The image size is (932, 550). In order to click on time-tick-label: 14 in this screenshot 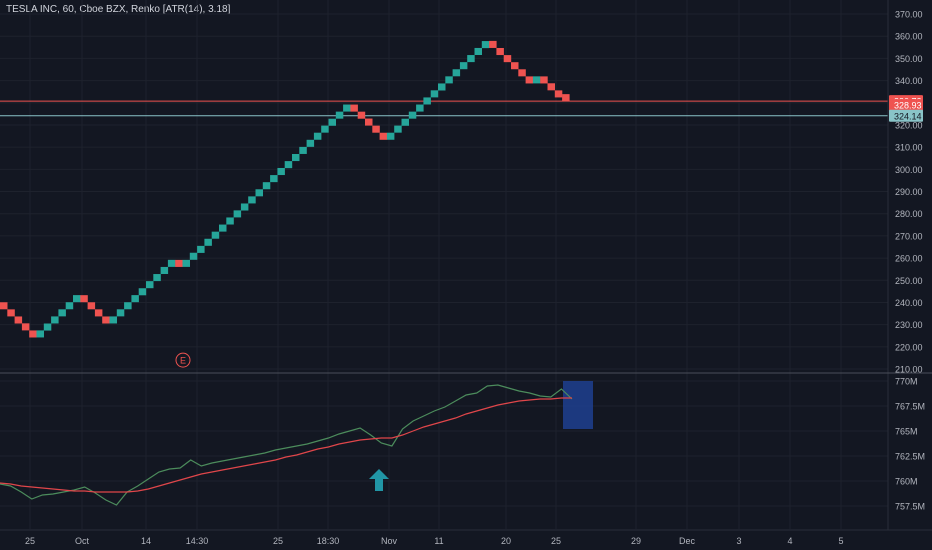, I will do `click(146, 541)`.